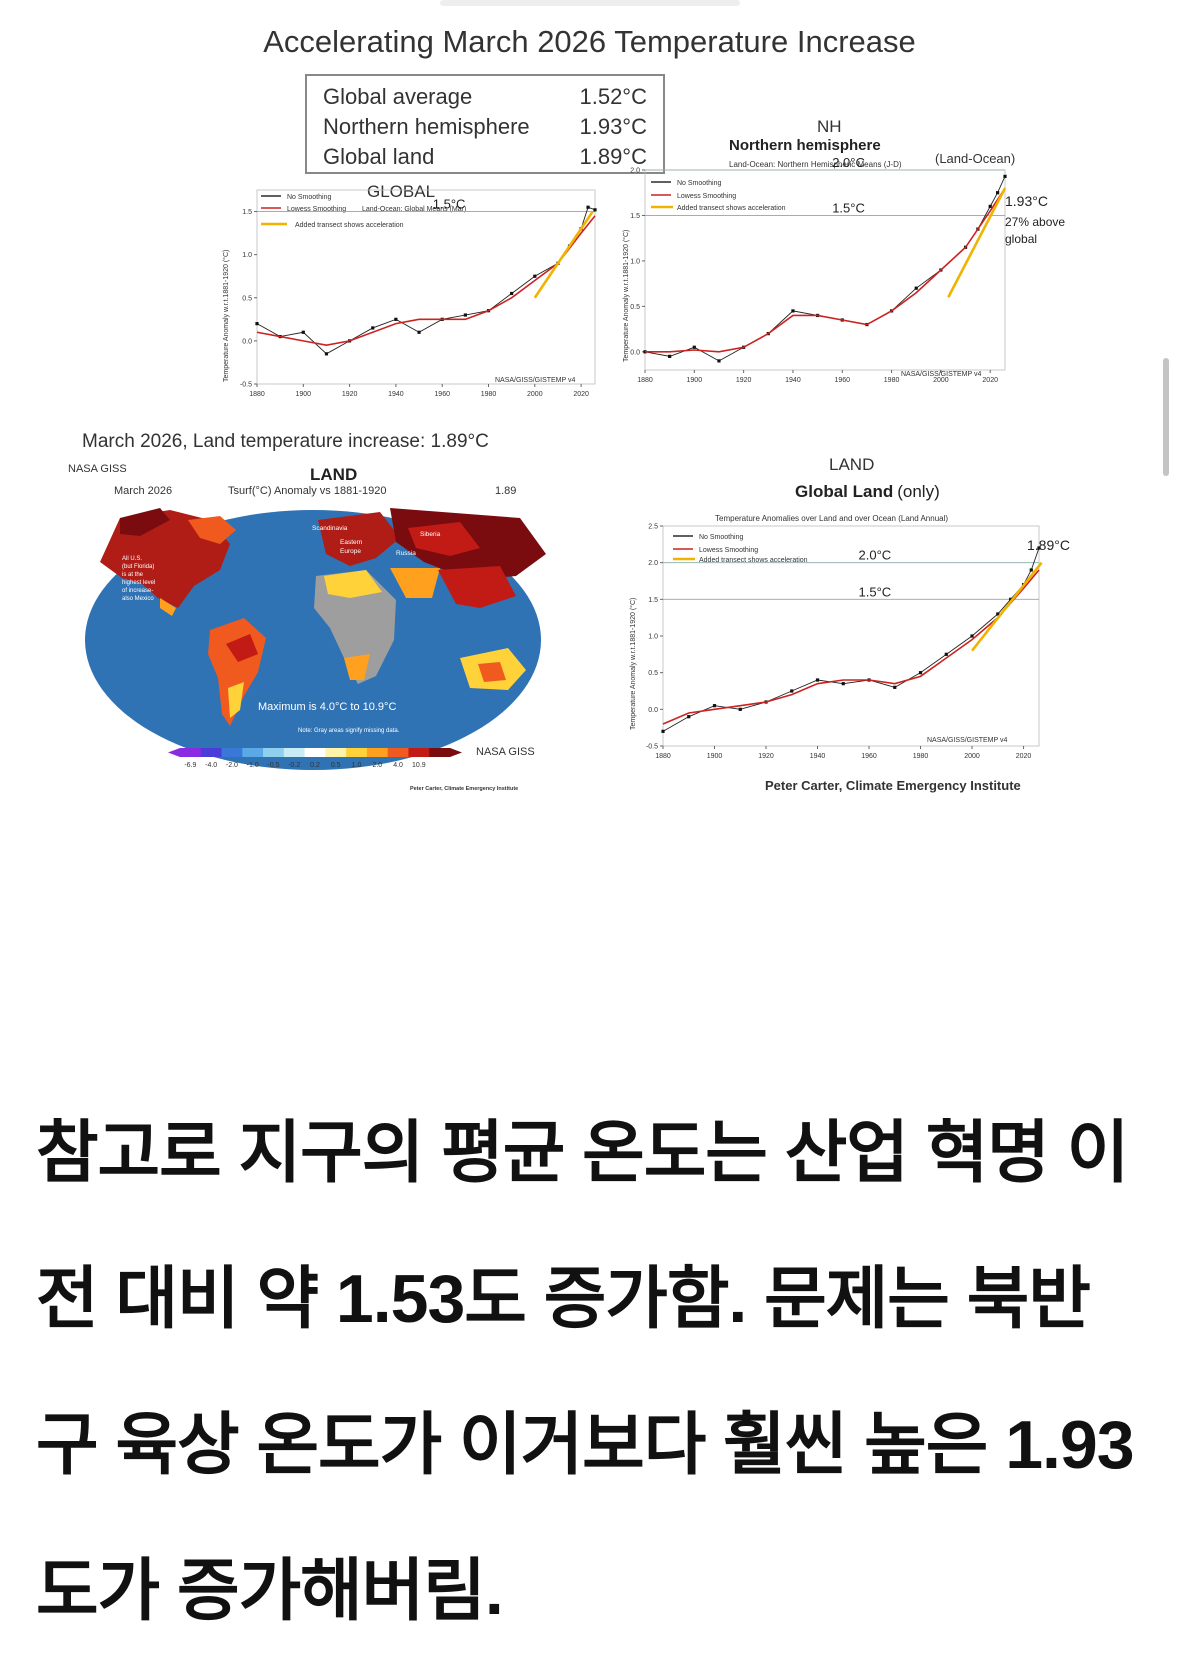 The image size is (1179, 1664). I want to click on chart-source: NASA/GISS/GISTEMP v4, so click(967, 740).